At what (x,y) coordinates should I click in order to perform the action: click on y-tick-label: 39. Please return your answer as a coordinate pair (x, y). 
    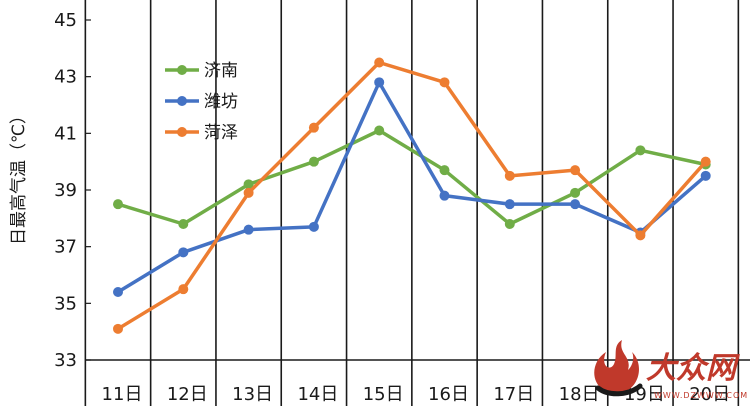
    Looking at the image, I should click on (65, 190).